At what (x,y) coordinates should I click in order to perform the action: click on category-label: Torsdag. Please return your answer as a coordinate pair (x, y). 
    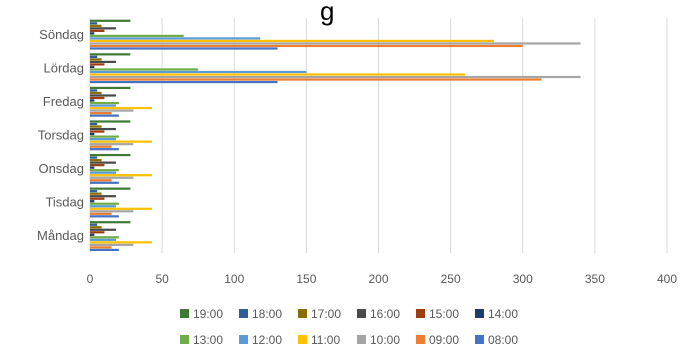
    Looking at the image, I should click on (61, 135).